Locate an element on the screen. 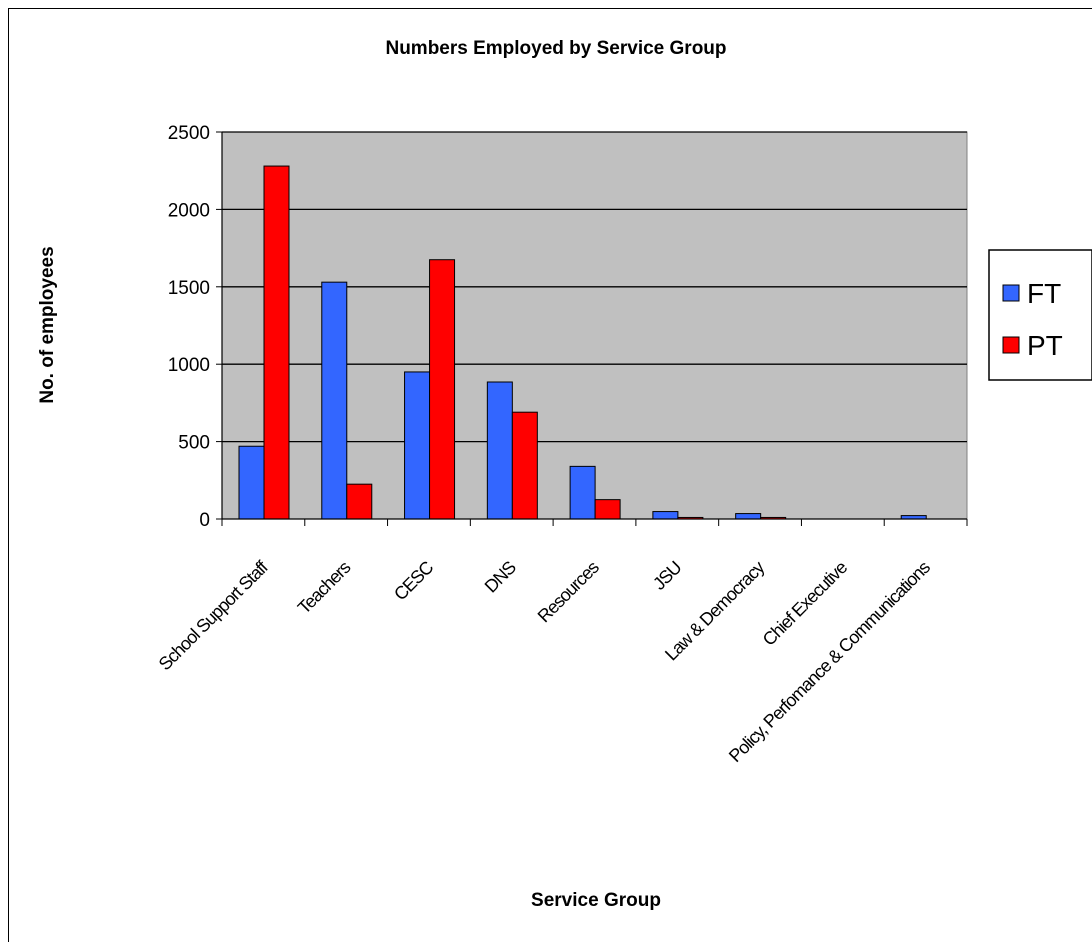 The height and width of the screenshot is (942, 1092). x-tick-label: Resources is located at coordinates (568, 591).